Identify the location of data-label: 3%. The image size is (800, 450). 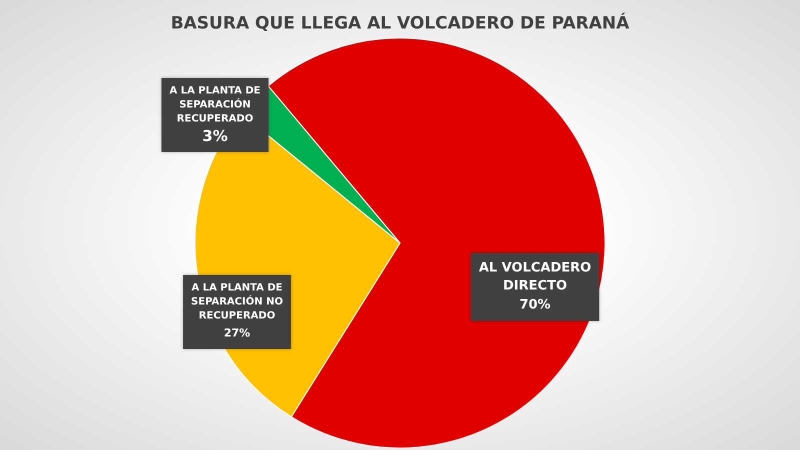
(215, 136).